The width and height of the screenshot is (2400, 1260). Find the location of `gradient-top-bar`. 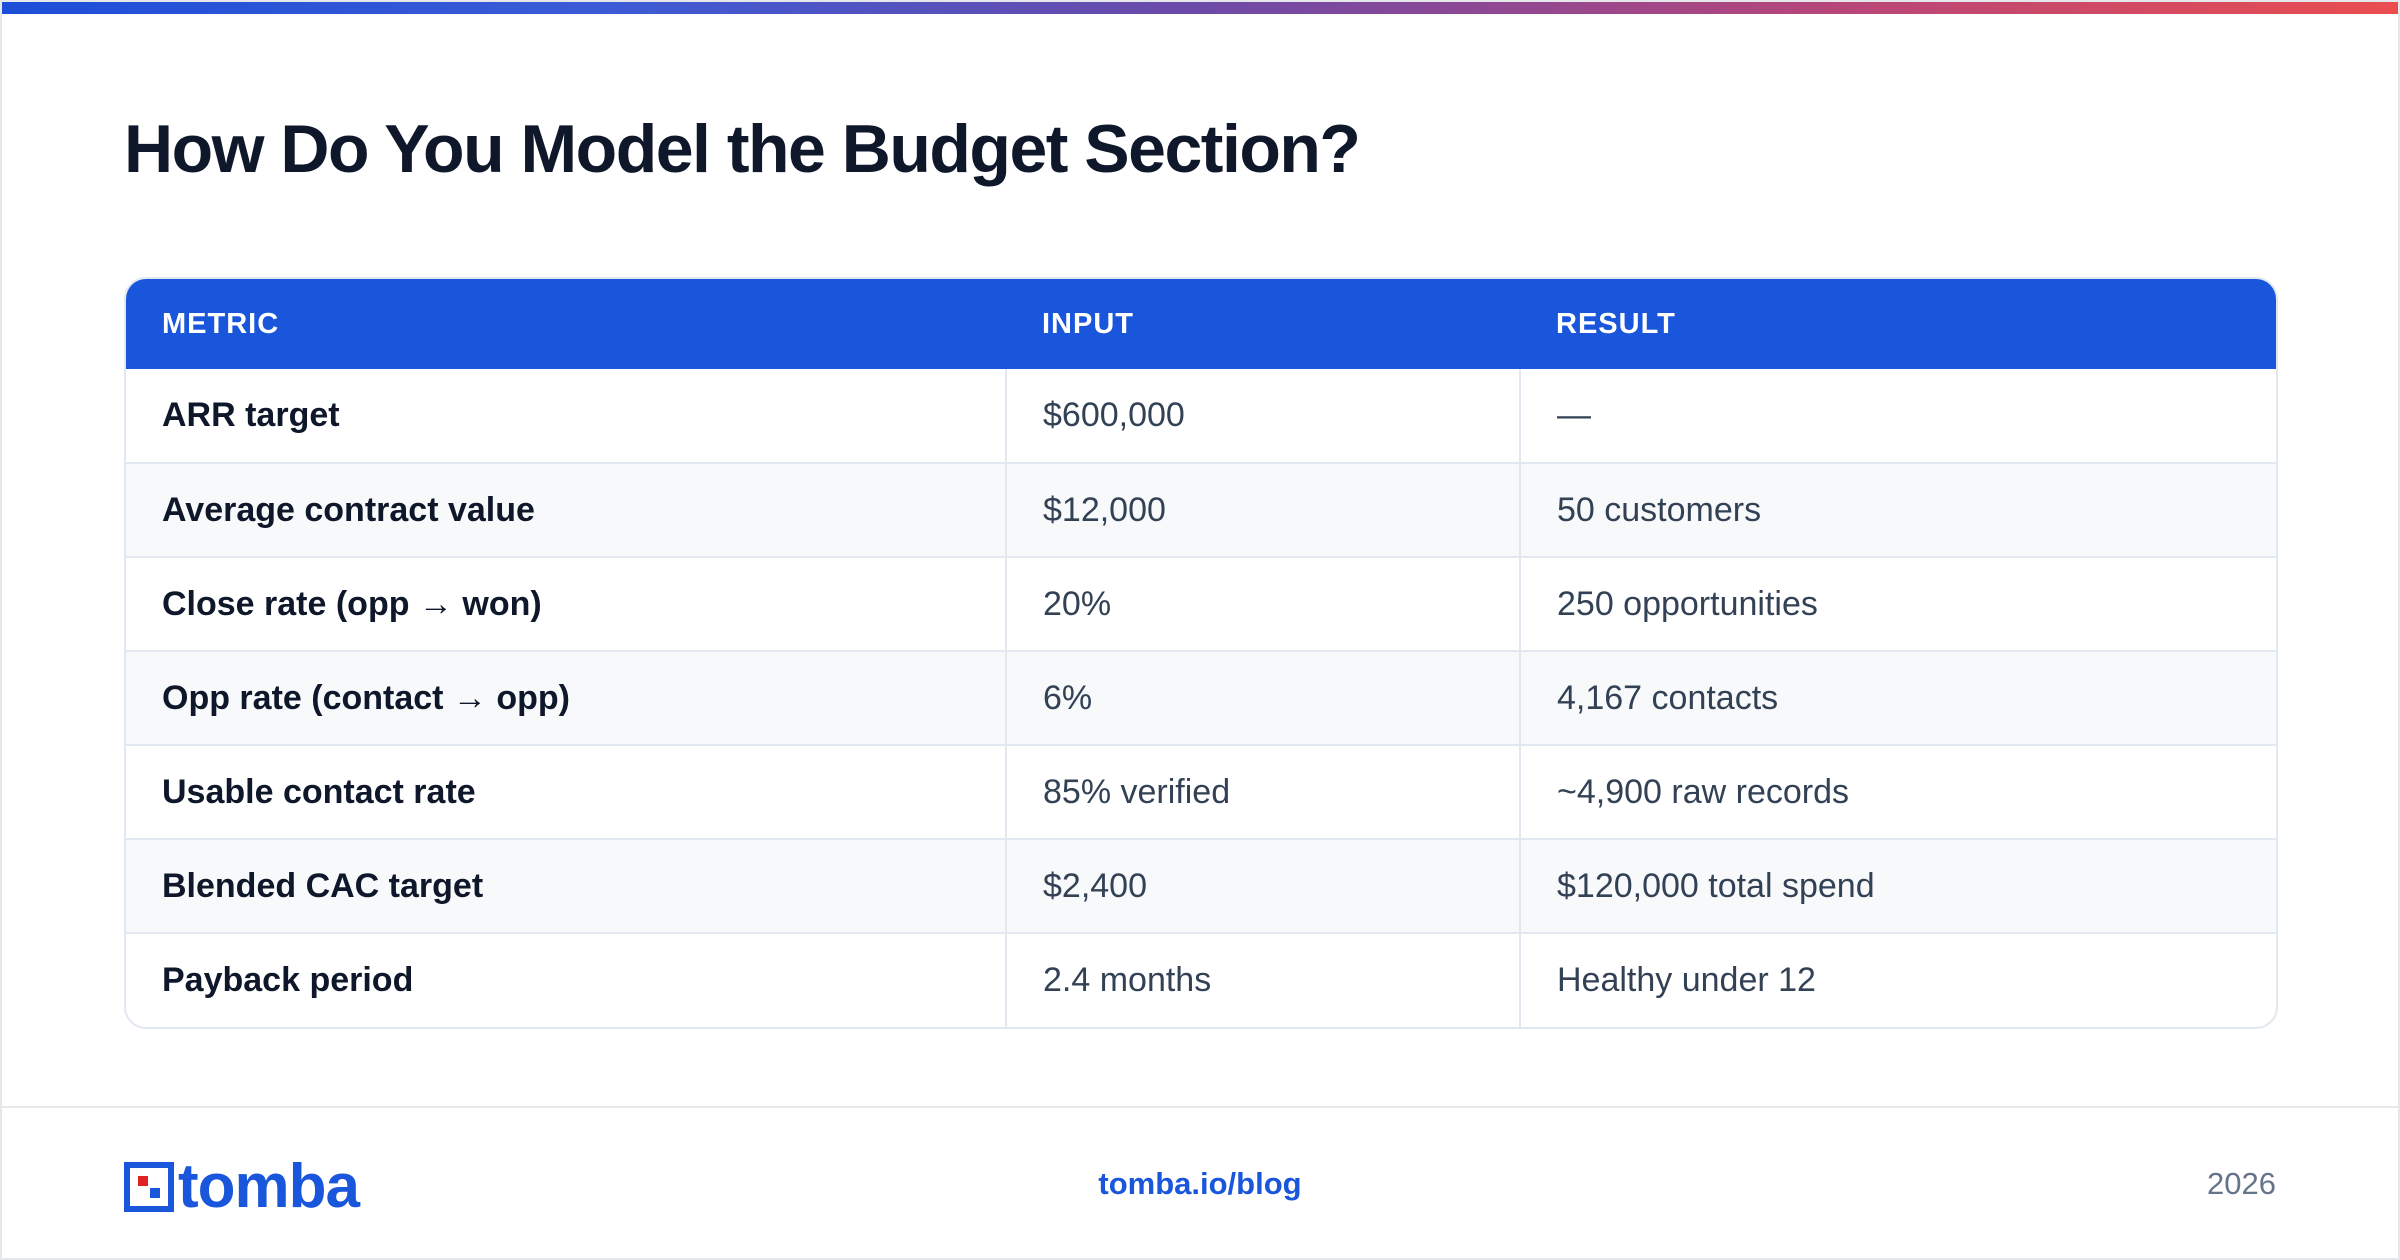

gradient-top-bar is located at coordinates (1200, 8).